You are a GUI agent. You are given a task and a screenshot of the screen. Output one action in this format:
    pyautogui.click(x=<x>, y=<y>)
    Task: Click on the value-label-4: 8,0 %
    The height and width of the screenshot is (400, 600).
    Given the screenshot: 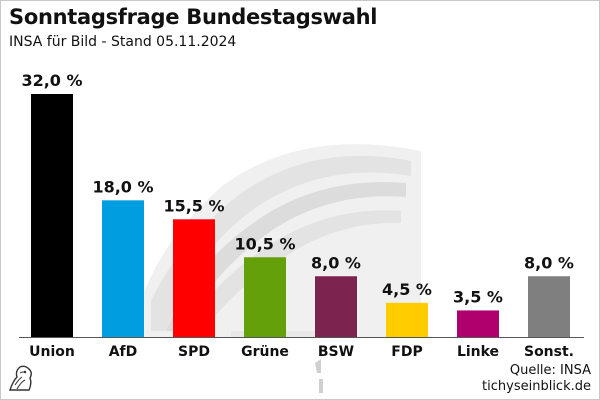 What is the action you would take?
    pyautogui.click(x=336, y=262)
    